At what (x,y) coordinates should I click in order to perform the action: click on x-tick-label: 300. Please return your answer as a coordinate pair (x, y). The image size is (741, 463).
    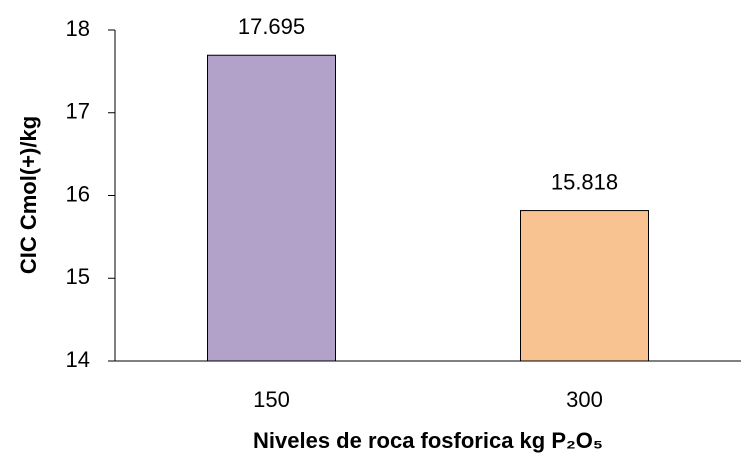
    Looking at the image, I should click on (584, 399).